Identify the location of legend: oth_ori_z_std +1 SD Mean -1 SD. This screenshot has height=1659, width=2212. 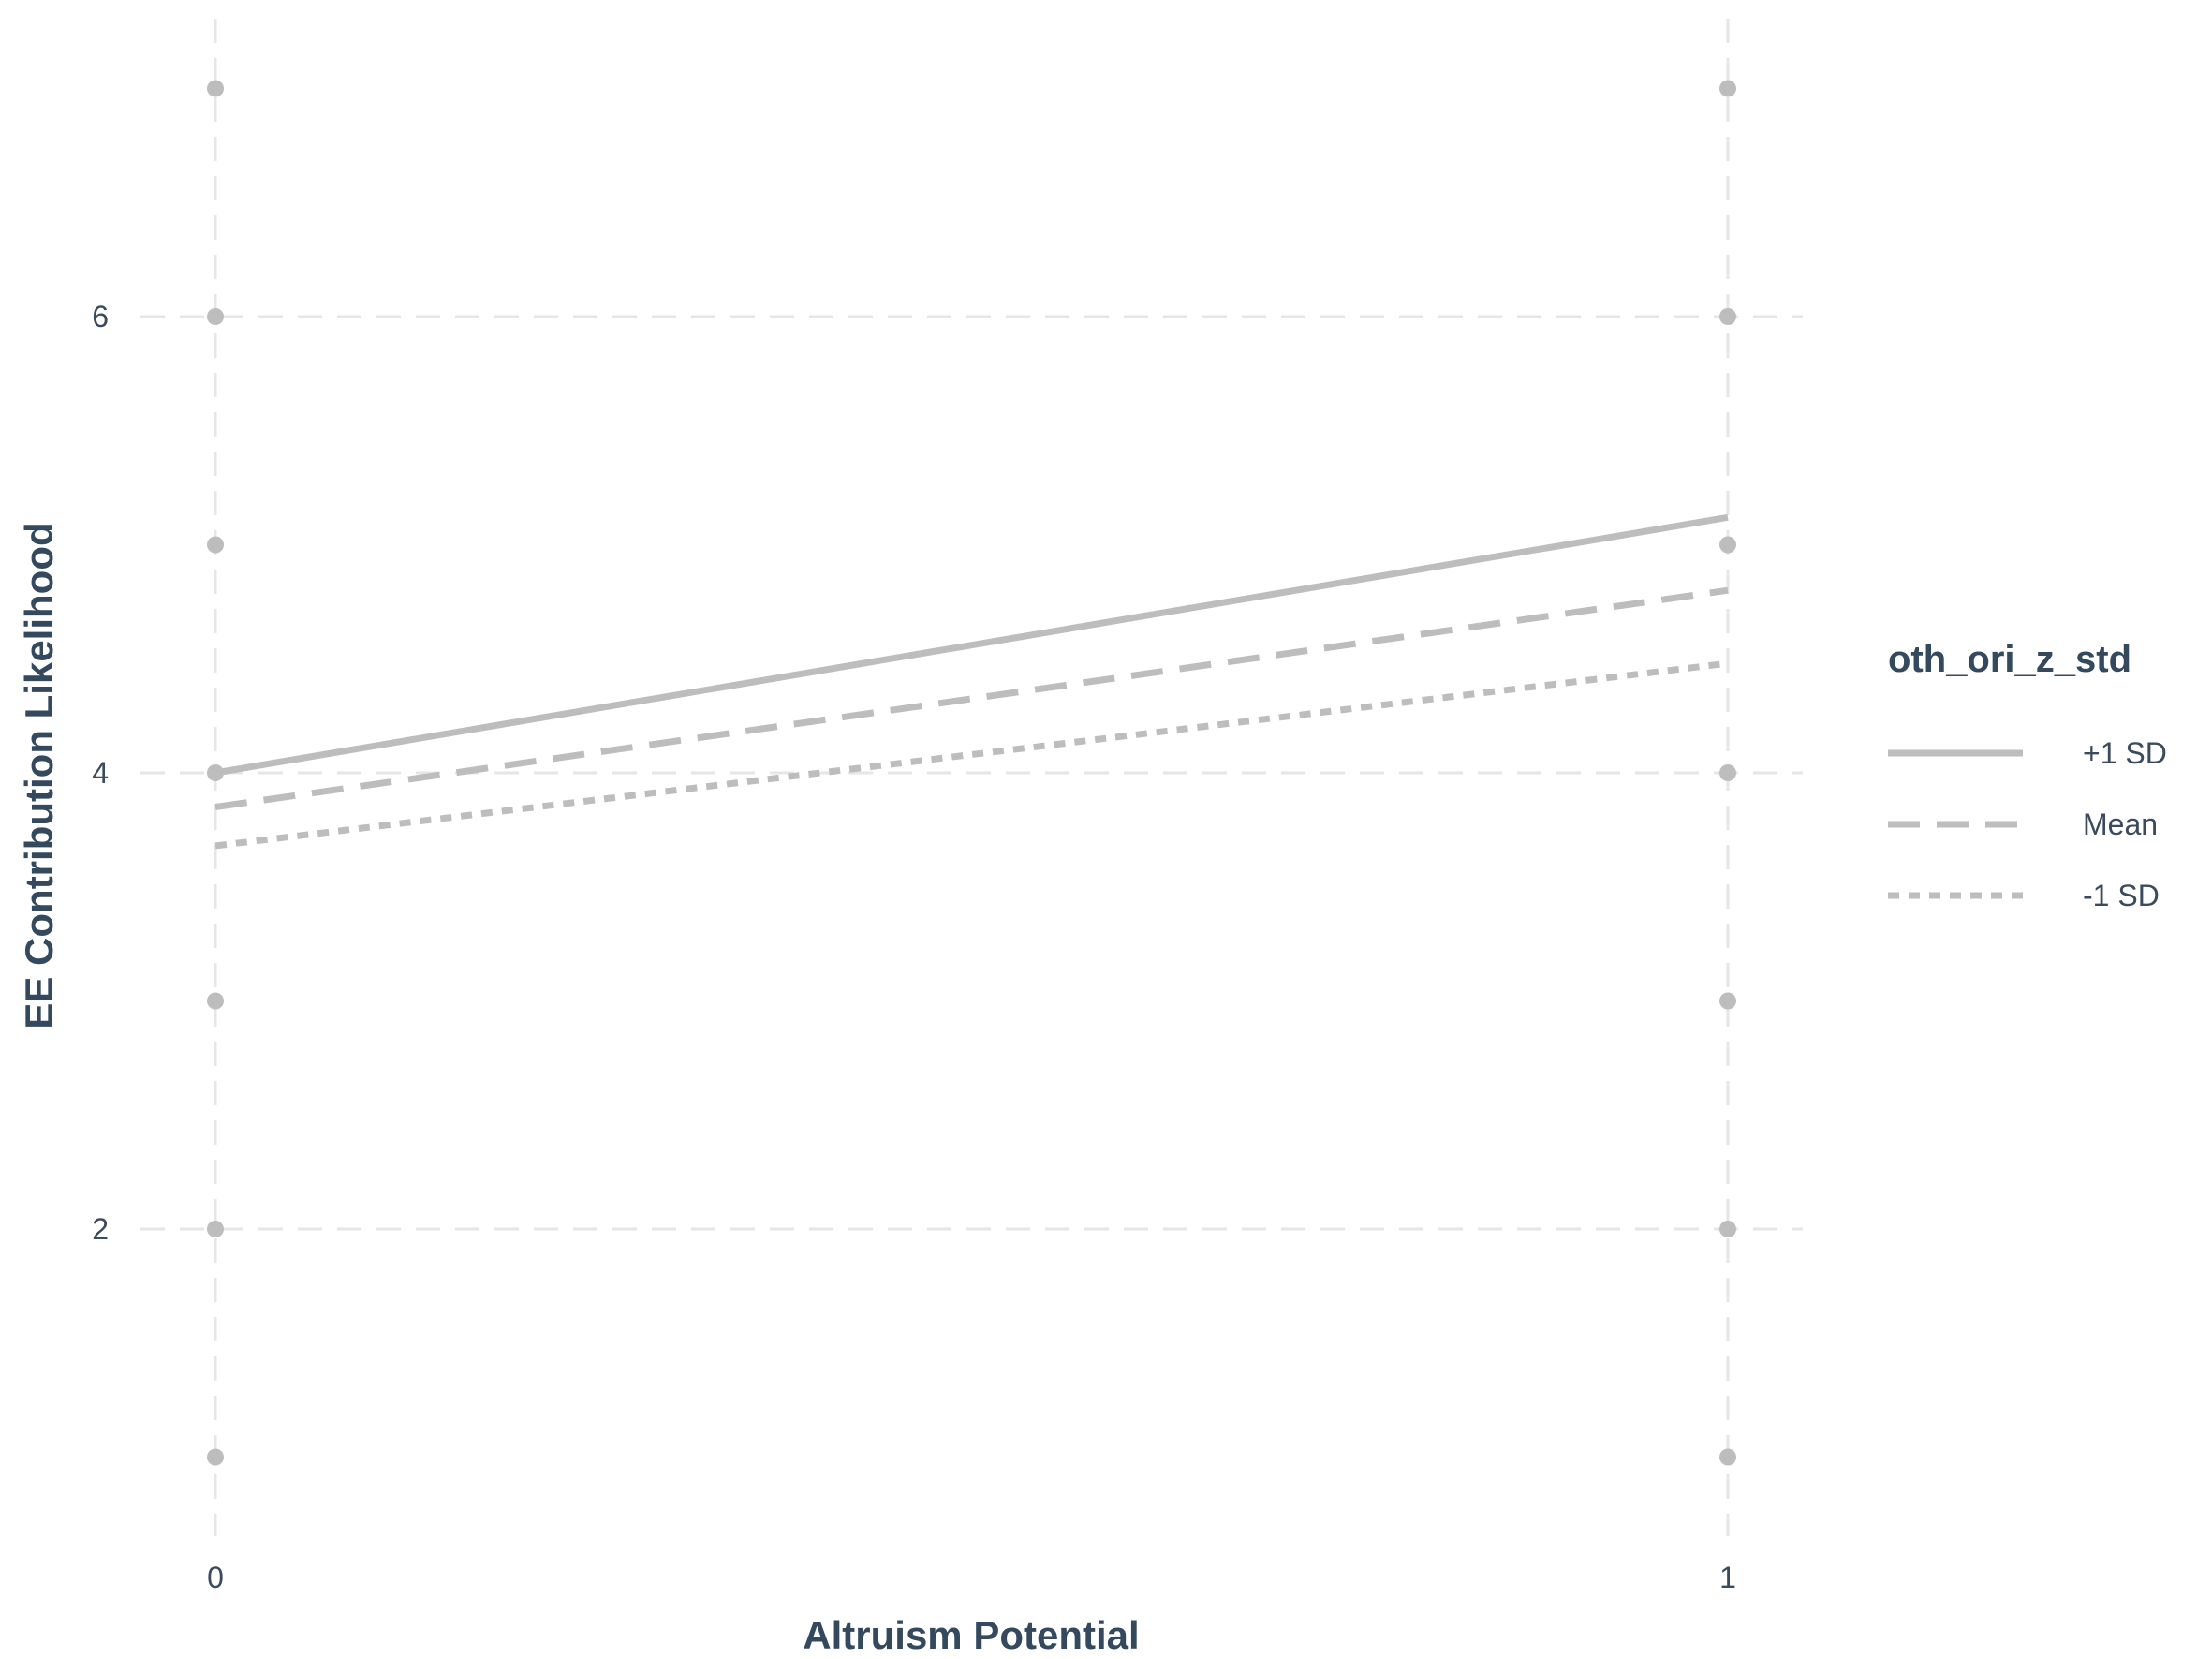
(2027, 776).